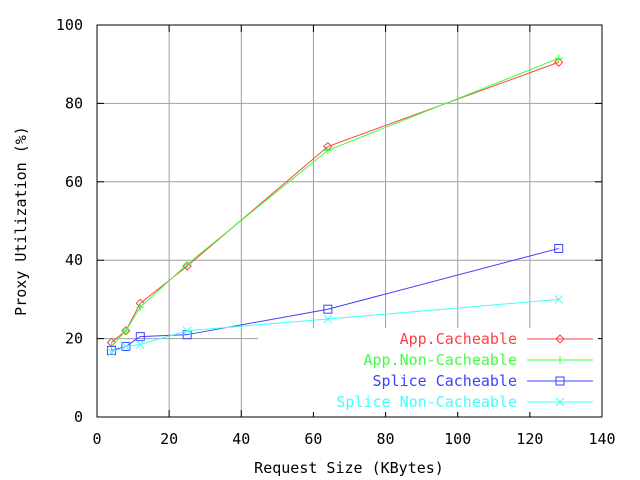  I want to click on y-axis-label: Proxy Utilization (%), so click(21, 221).